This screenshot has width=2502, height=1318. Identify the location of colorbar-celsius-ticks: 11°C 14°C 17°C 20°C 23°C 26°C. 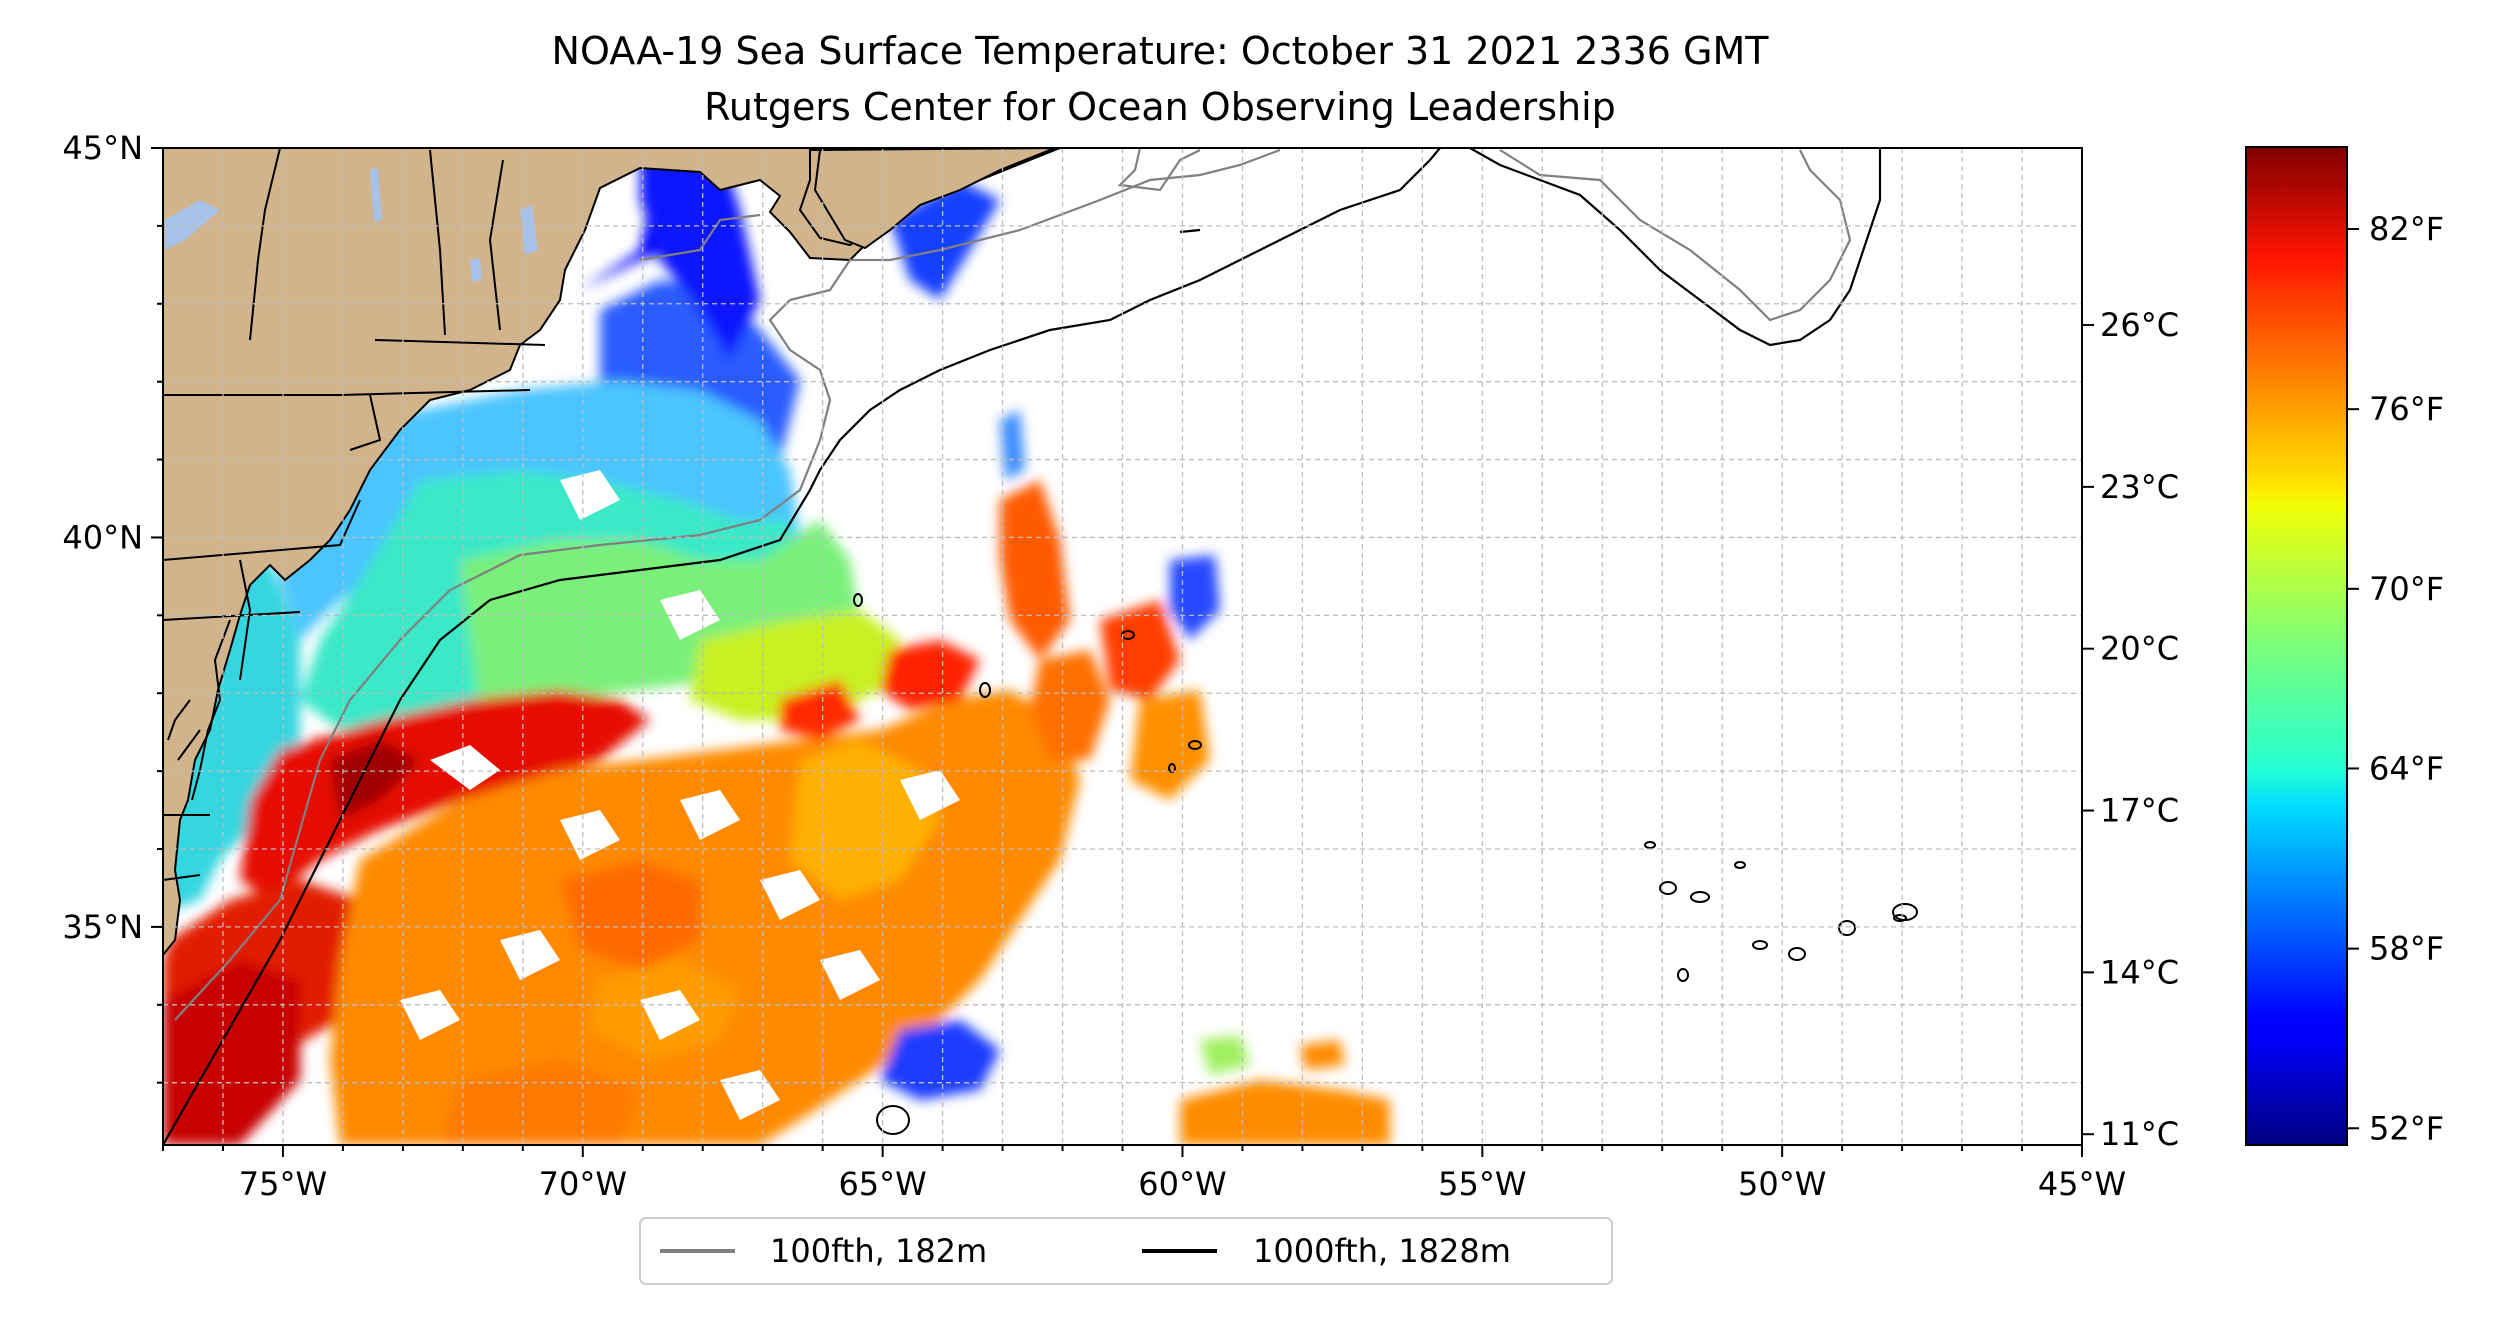
(2130, 729).